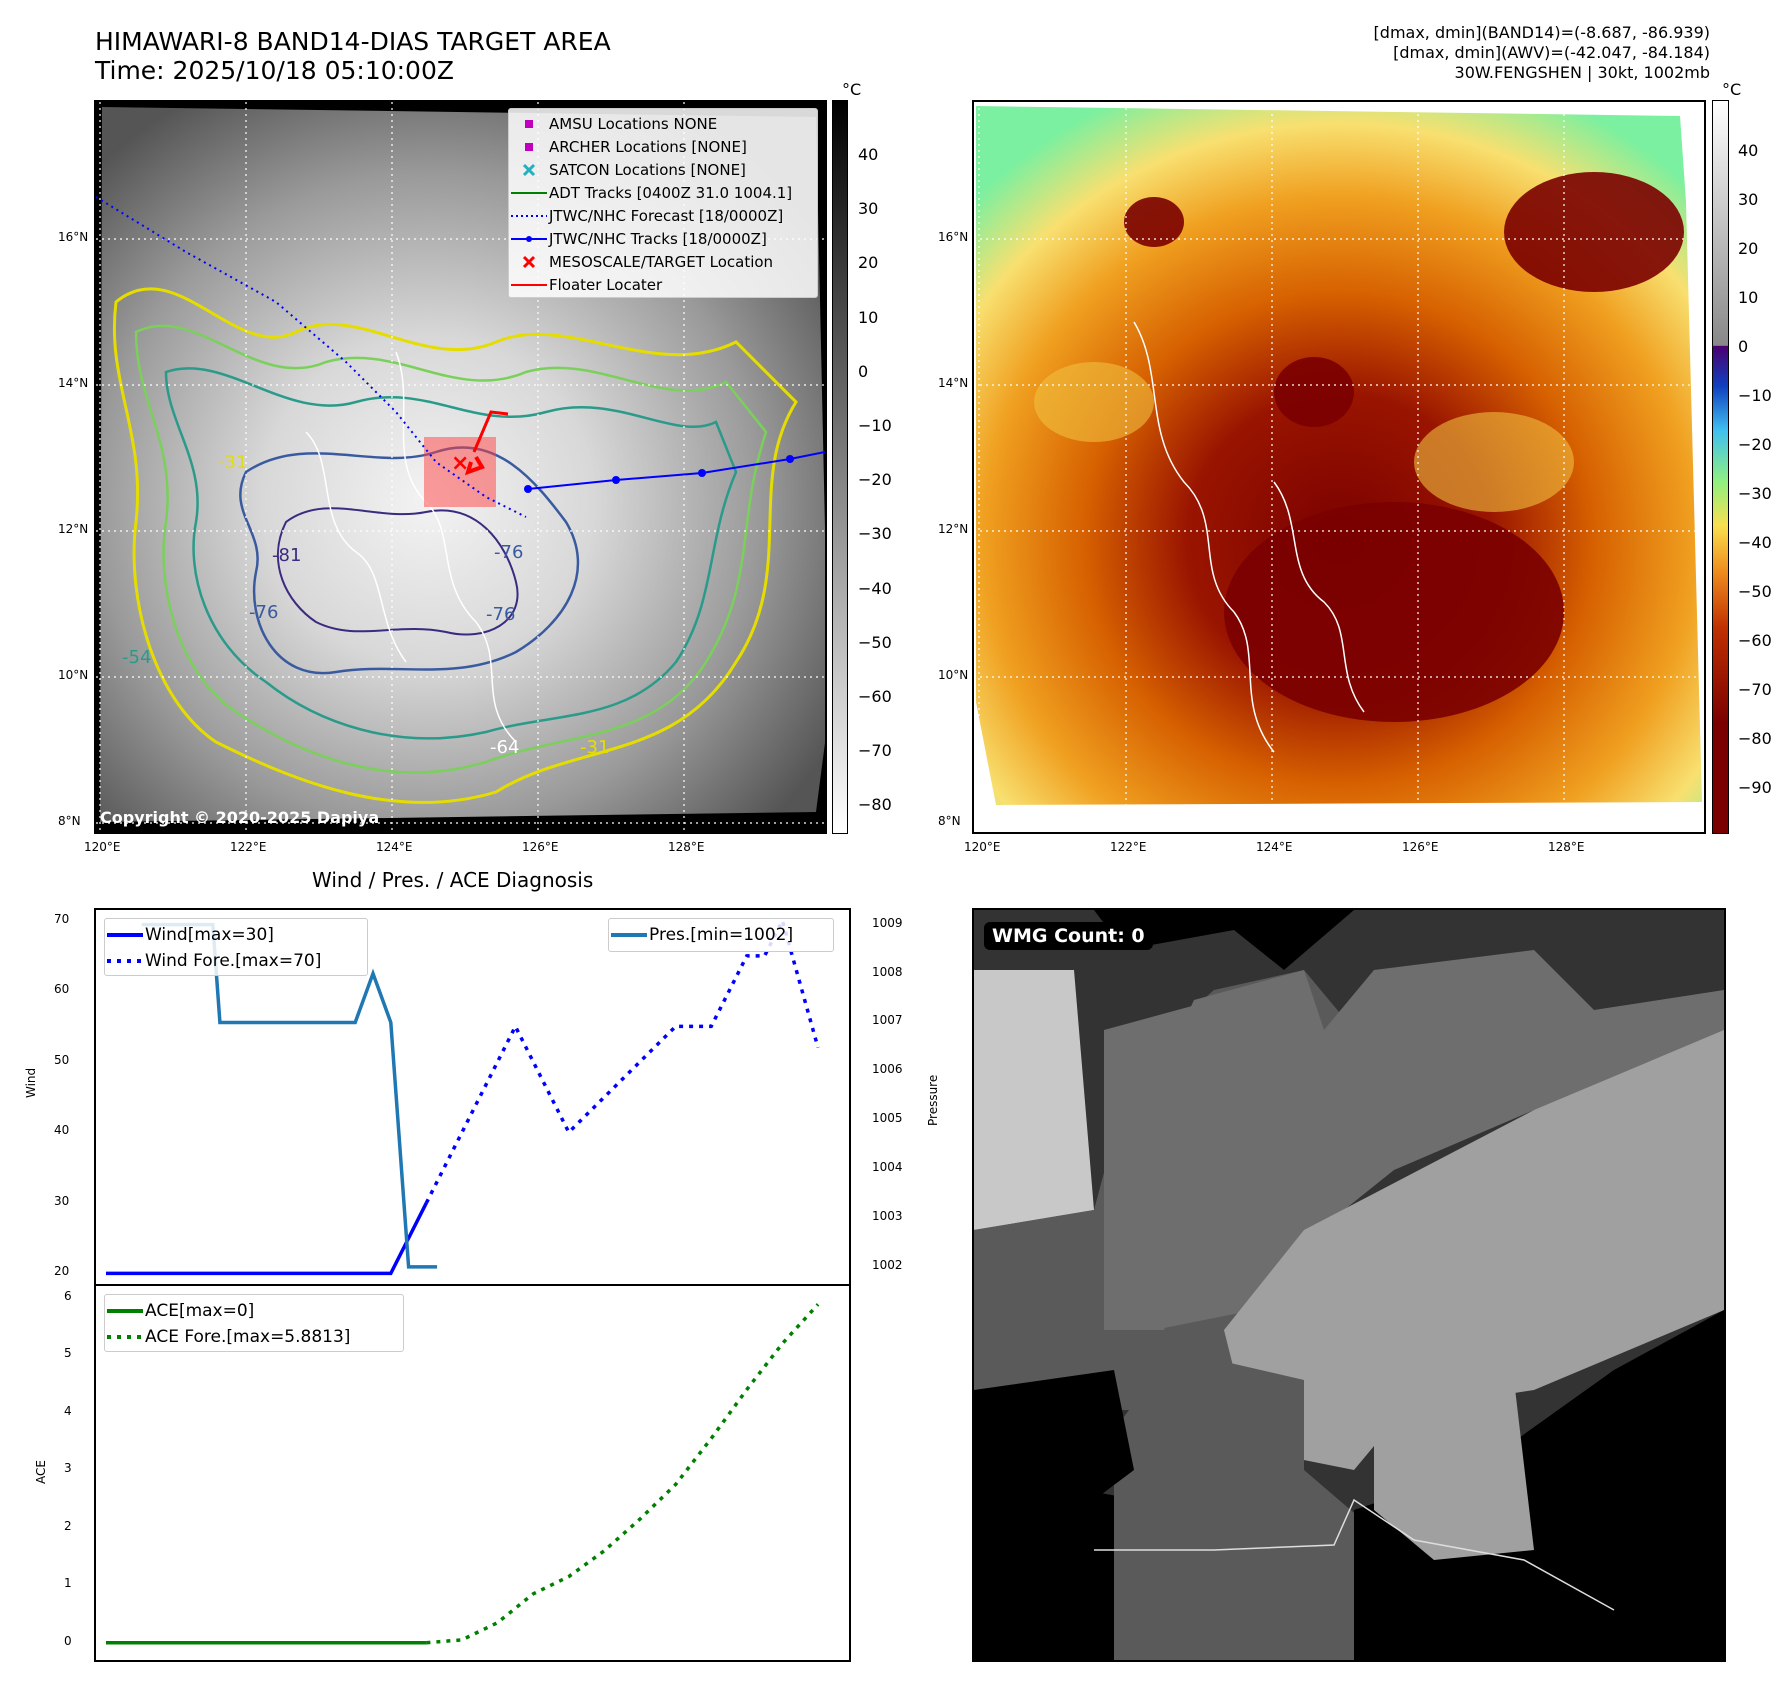 This screenshot has width=1788, height=1690. What do you see at coordinates (658, 238) in the screenshot?
I see `legend-label: JTWC/NHC Tracks [18/0000Z]` at bounding box center [658, 238].